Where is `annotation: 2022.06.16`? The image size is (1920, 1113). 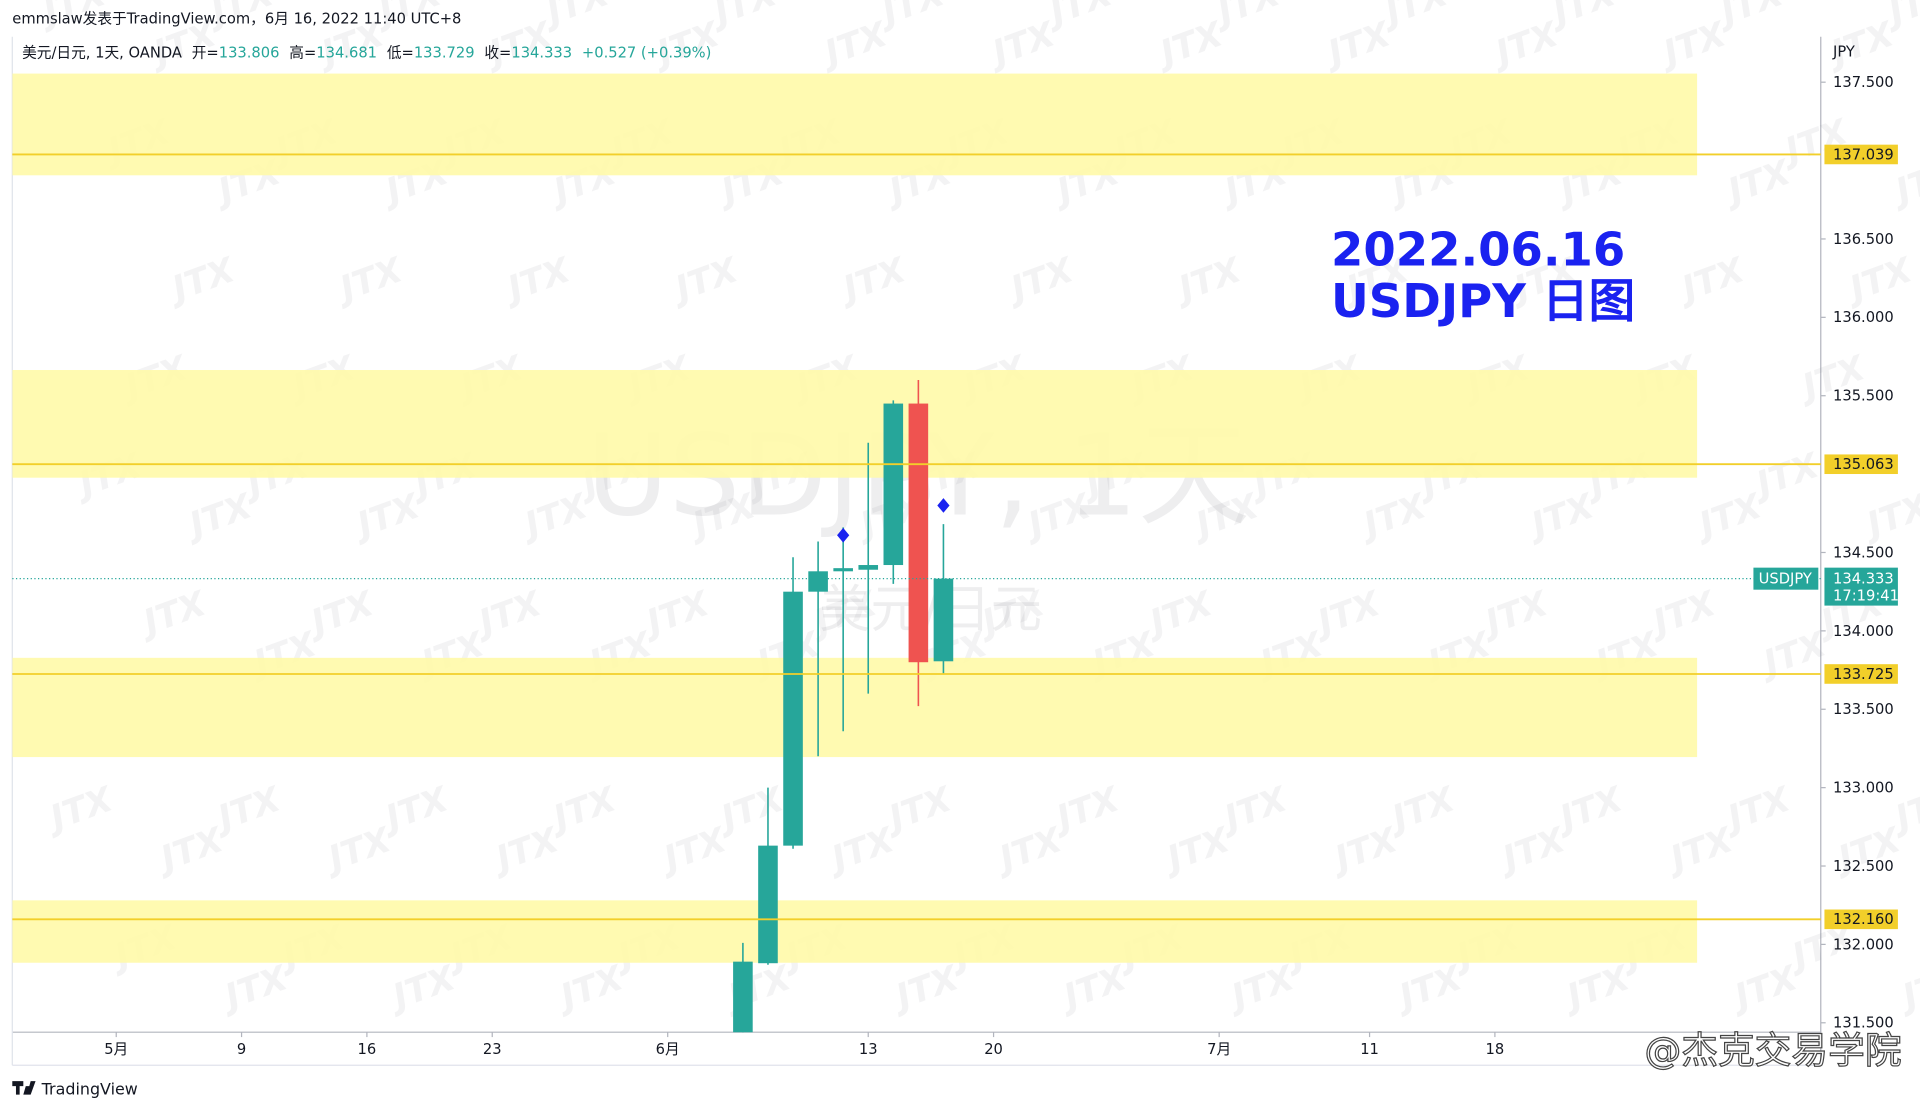 annotation: 2022.06.16 is located at coordinates (1478, 250).